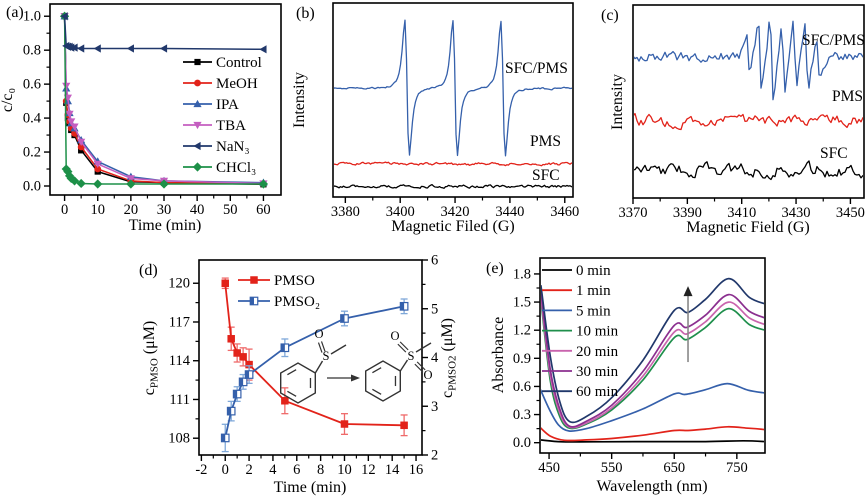  Describe the element at coordinates (236, 168) in the screenshot. I see `legend-label: CHCl₃` at that location.